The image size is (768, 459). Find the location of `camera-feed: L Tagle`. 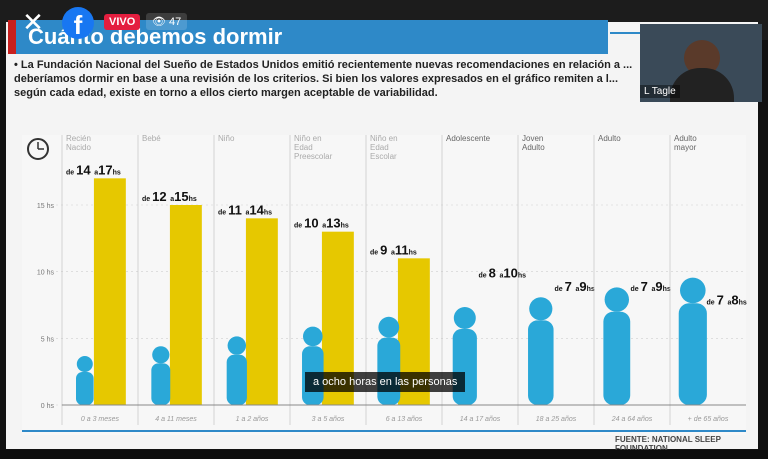

camera-feed: L Tagle is located at coordinates (701, 63).